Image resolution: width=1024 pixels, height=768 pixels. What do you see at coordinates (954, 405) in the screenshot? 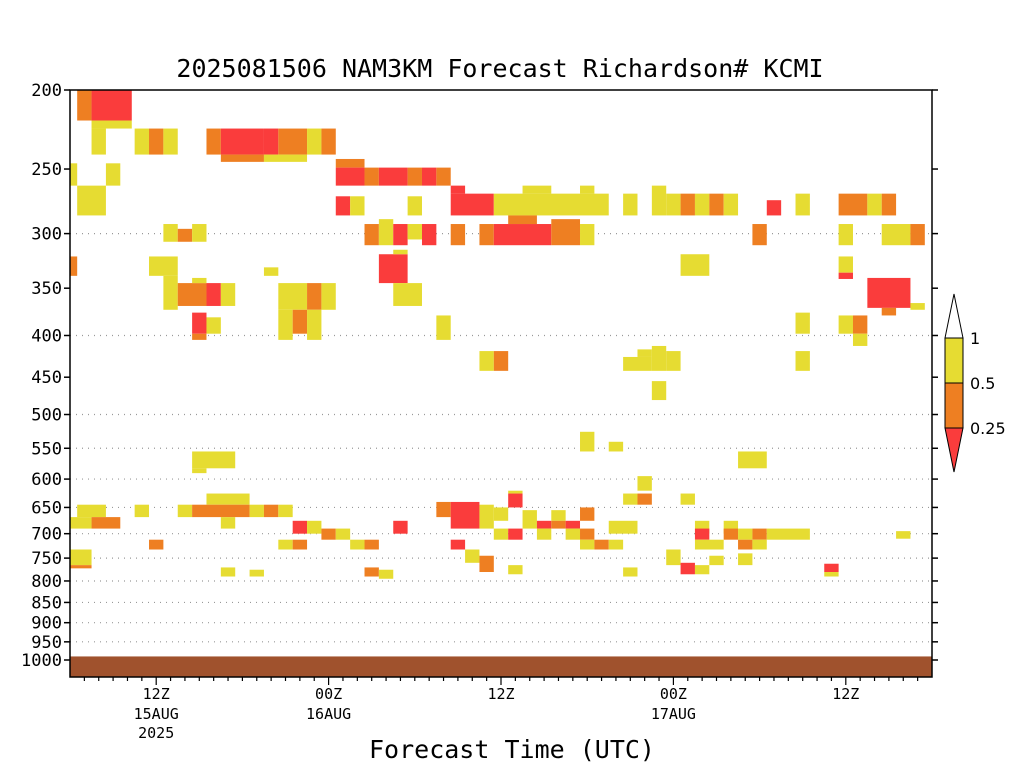
I see `legend-swatch-mid` at bounding box center [954, 405].